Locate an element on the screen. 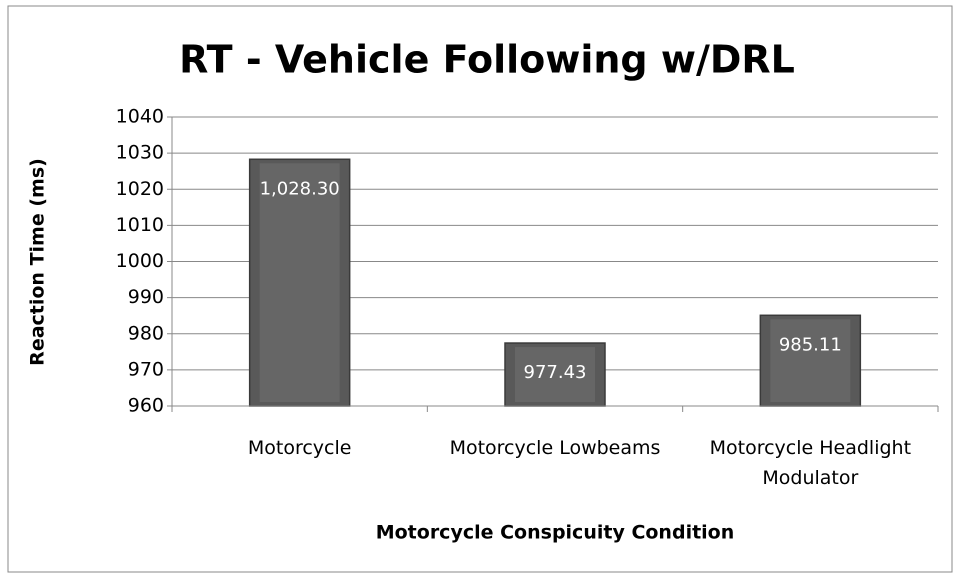 This screenshot has width=960, height=580. y-tick-label: 1040 is located at coordinates (140, 117).